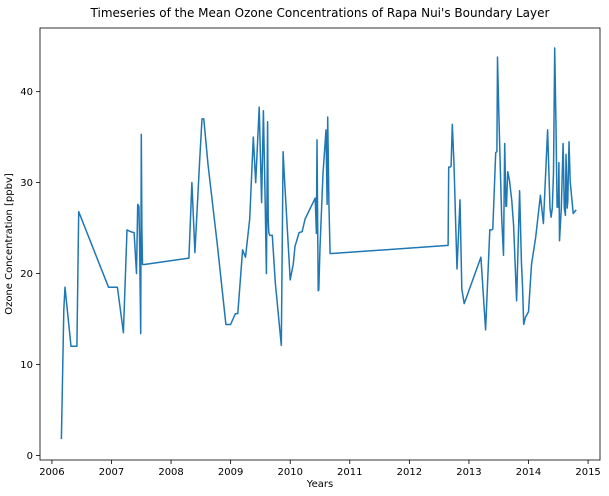 This screenshot has width=609, height=496. Describe the element at coordinates (26, 274) in the screenshot. I see `y-tick-label: 20` at that location.